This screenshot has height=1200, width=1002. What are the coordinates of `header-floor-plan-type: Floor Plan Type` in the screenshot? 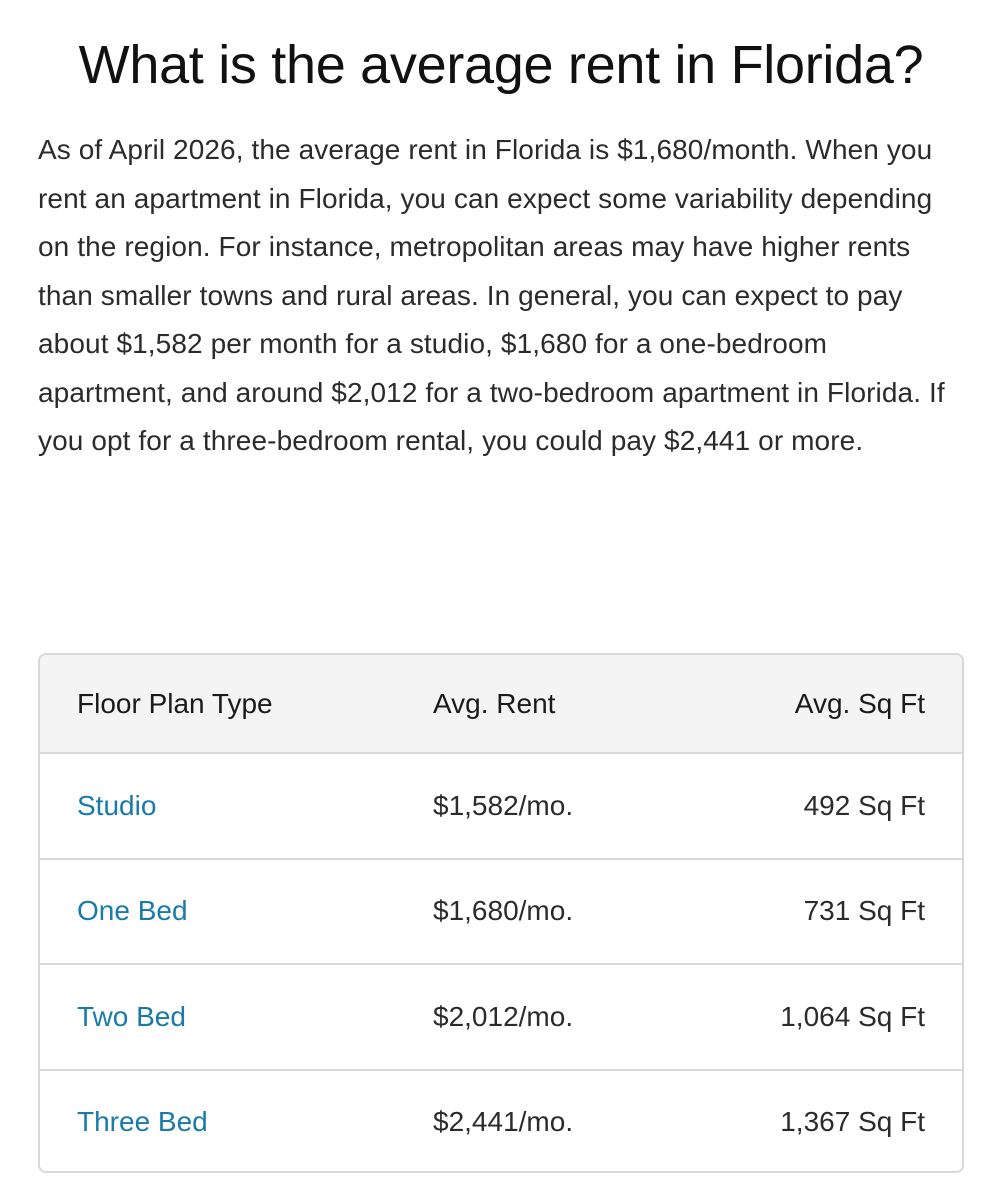 It's located at (175, 703).